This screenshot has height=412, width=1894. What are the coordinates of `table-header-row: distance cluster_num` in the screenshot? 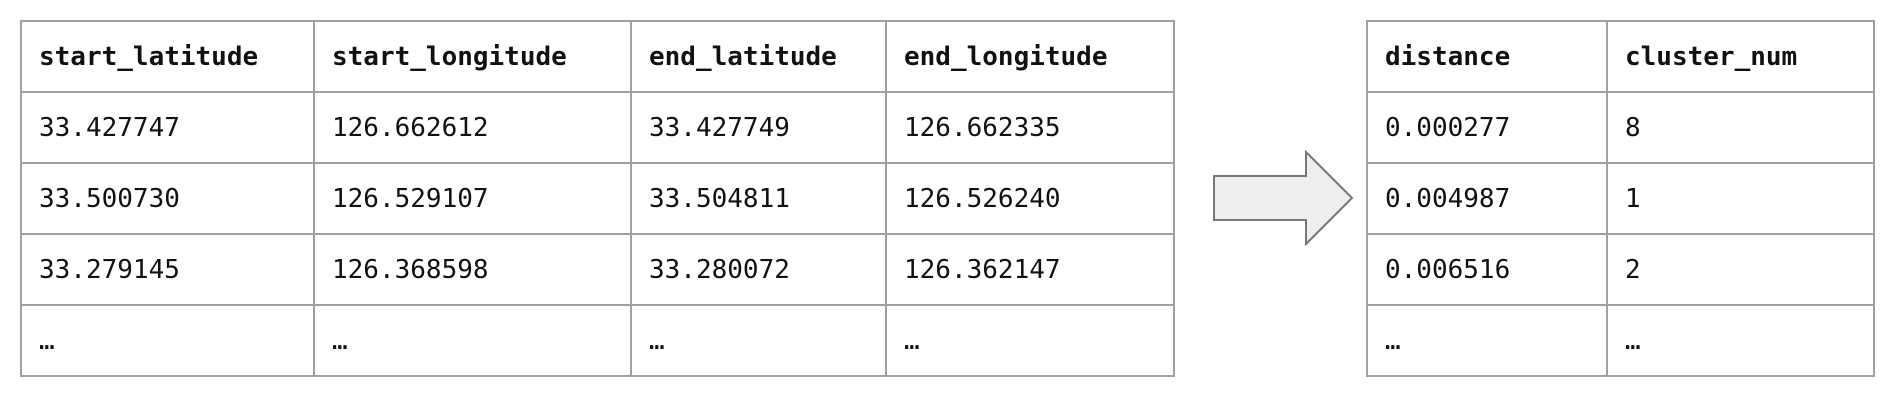 It's located at (1620, 56).